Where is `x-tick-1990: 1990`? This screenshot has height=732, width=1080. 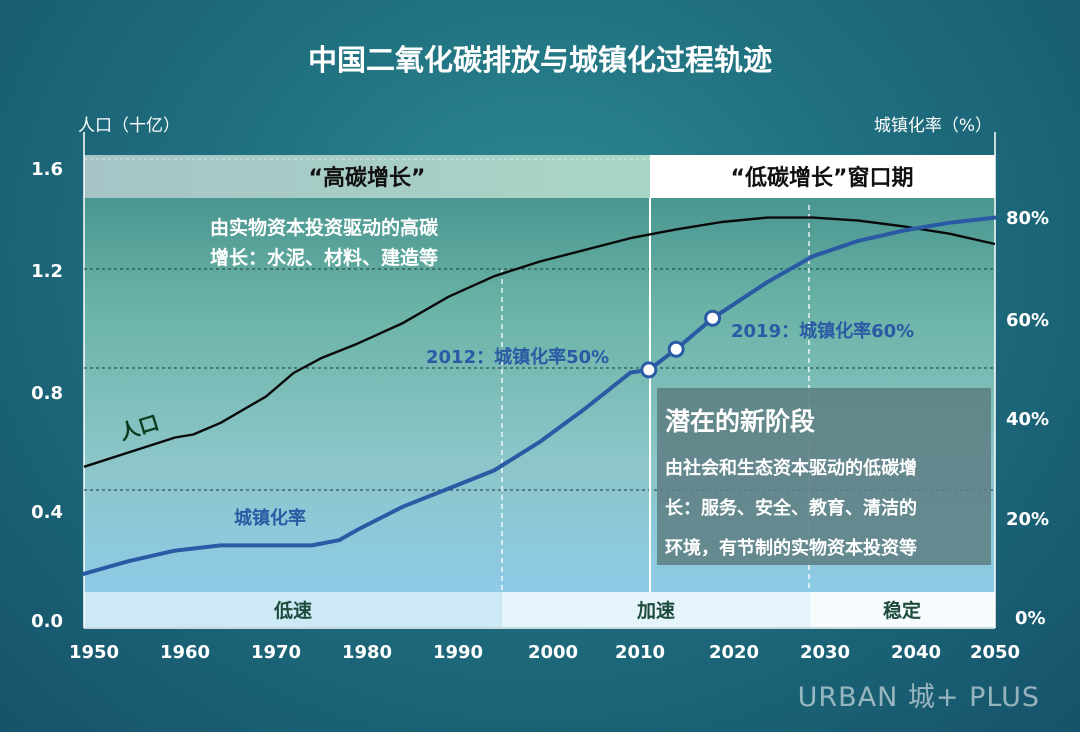
x-tick-1990: 1990 is located at coordinates (458, 652).